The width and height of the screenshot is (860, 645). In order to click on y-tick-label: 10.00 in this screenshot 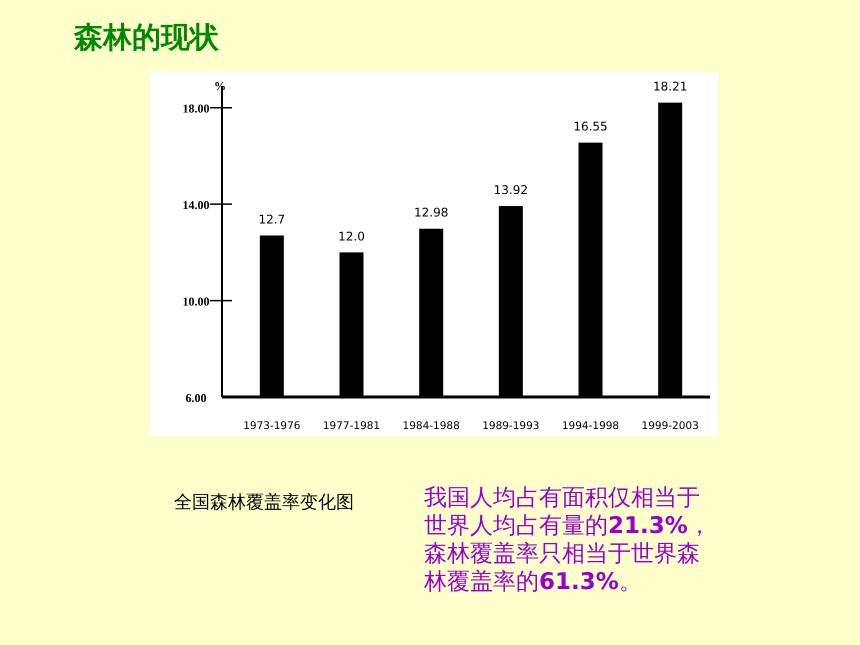, I will do `click(196, 301)`.